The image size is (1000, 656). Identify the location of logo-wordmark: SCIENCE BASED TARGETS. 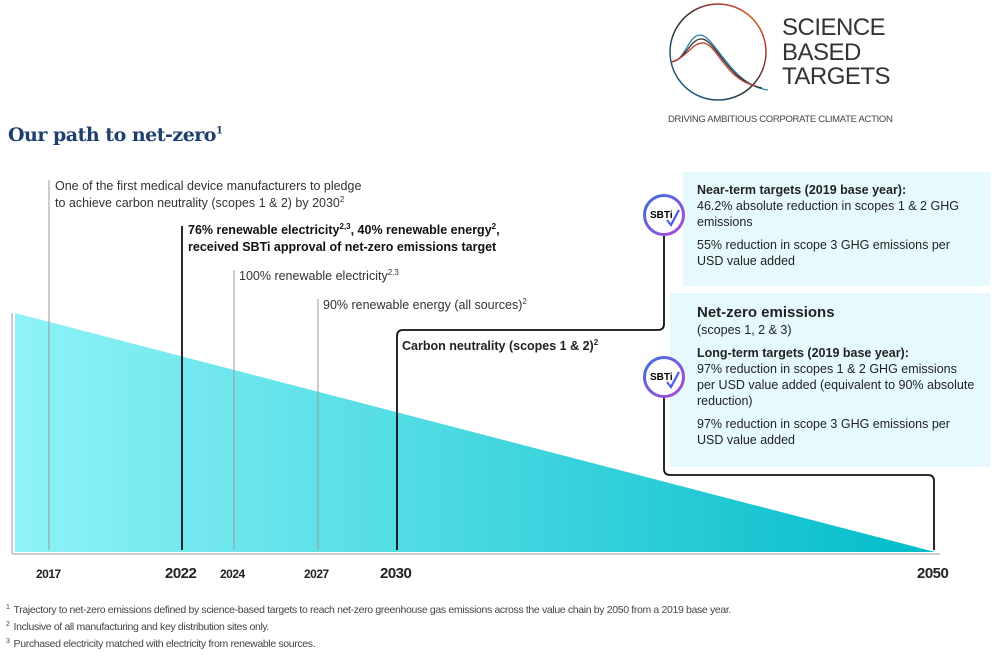
(836, 52).